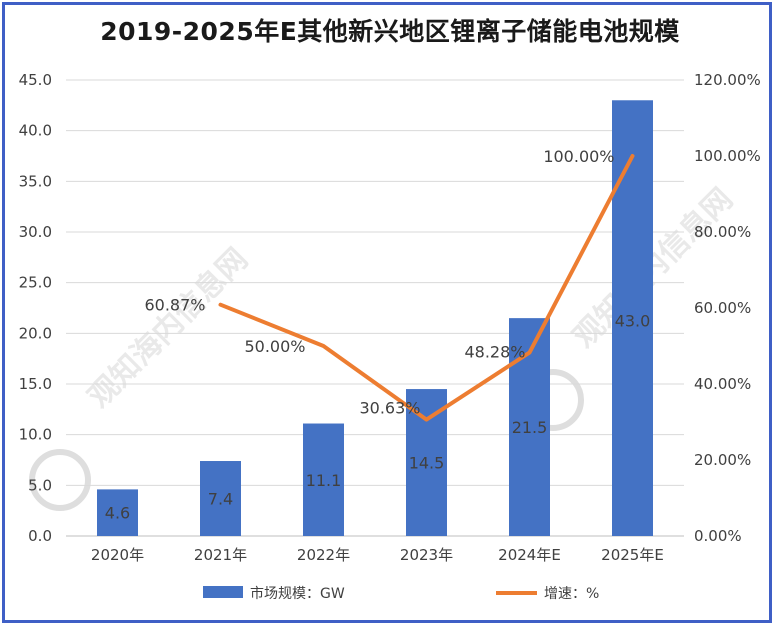  I want to click on bar-value-label: 7.4, so click(220, 499).